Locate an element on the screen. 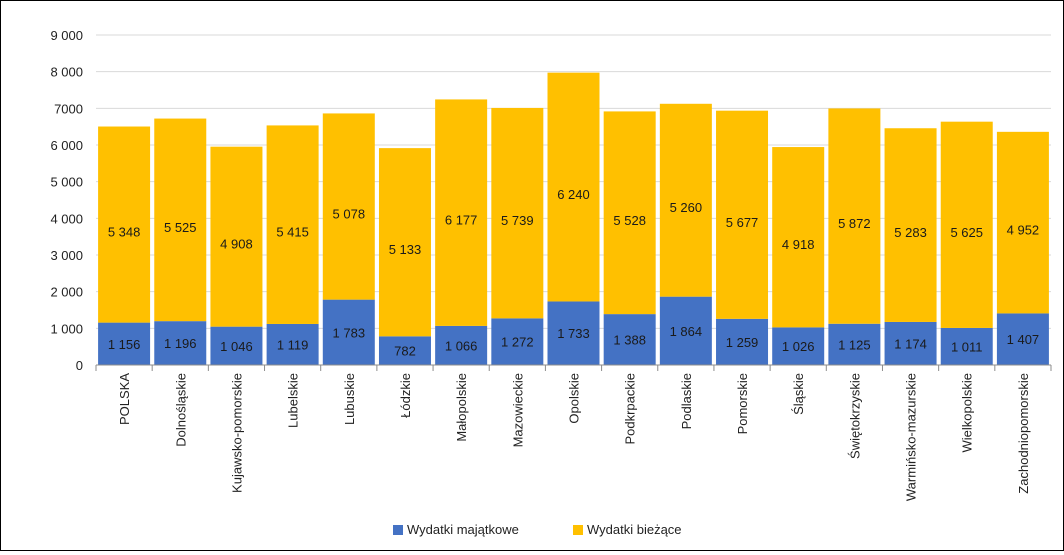 The image size is (1064, 555). bar-wydatki-biezace-lubuskie is located at coordinates (348, 206).